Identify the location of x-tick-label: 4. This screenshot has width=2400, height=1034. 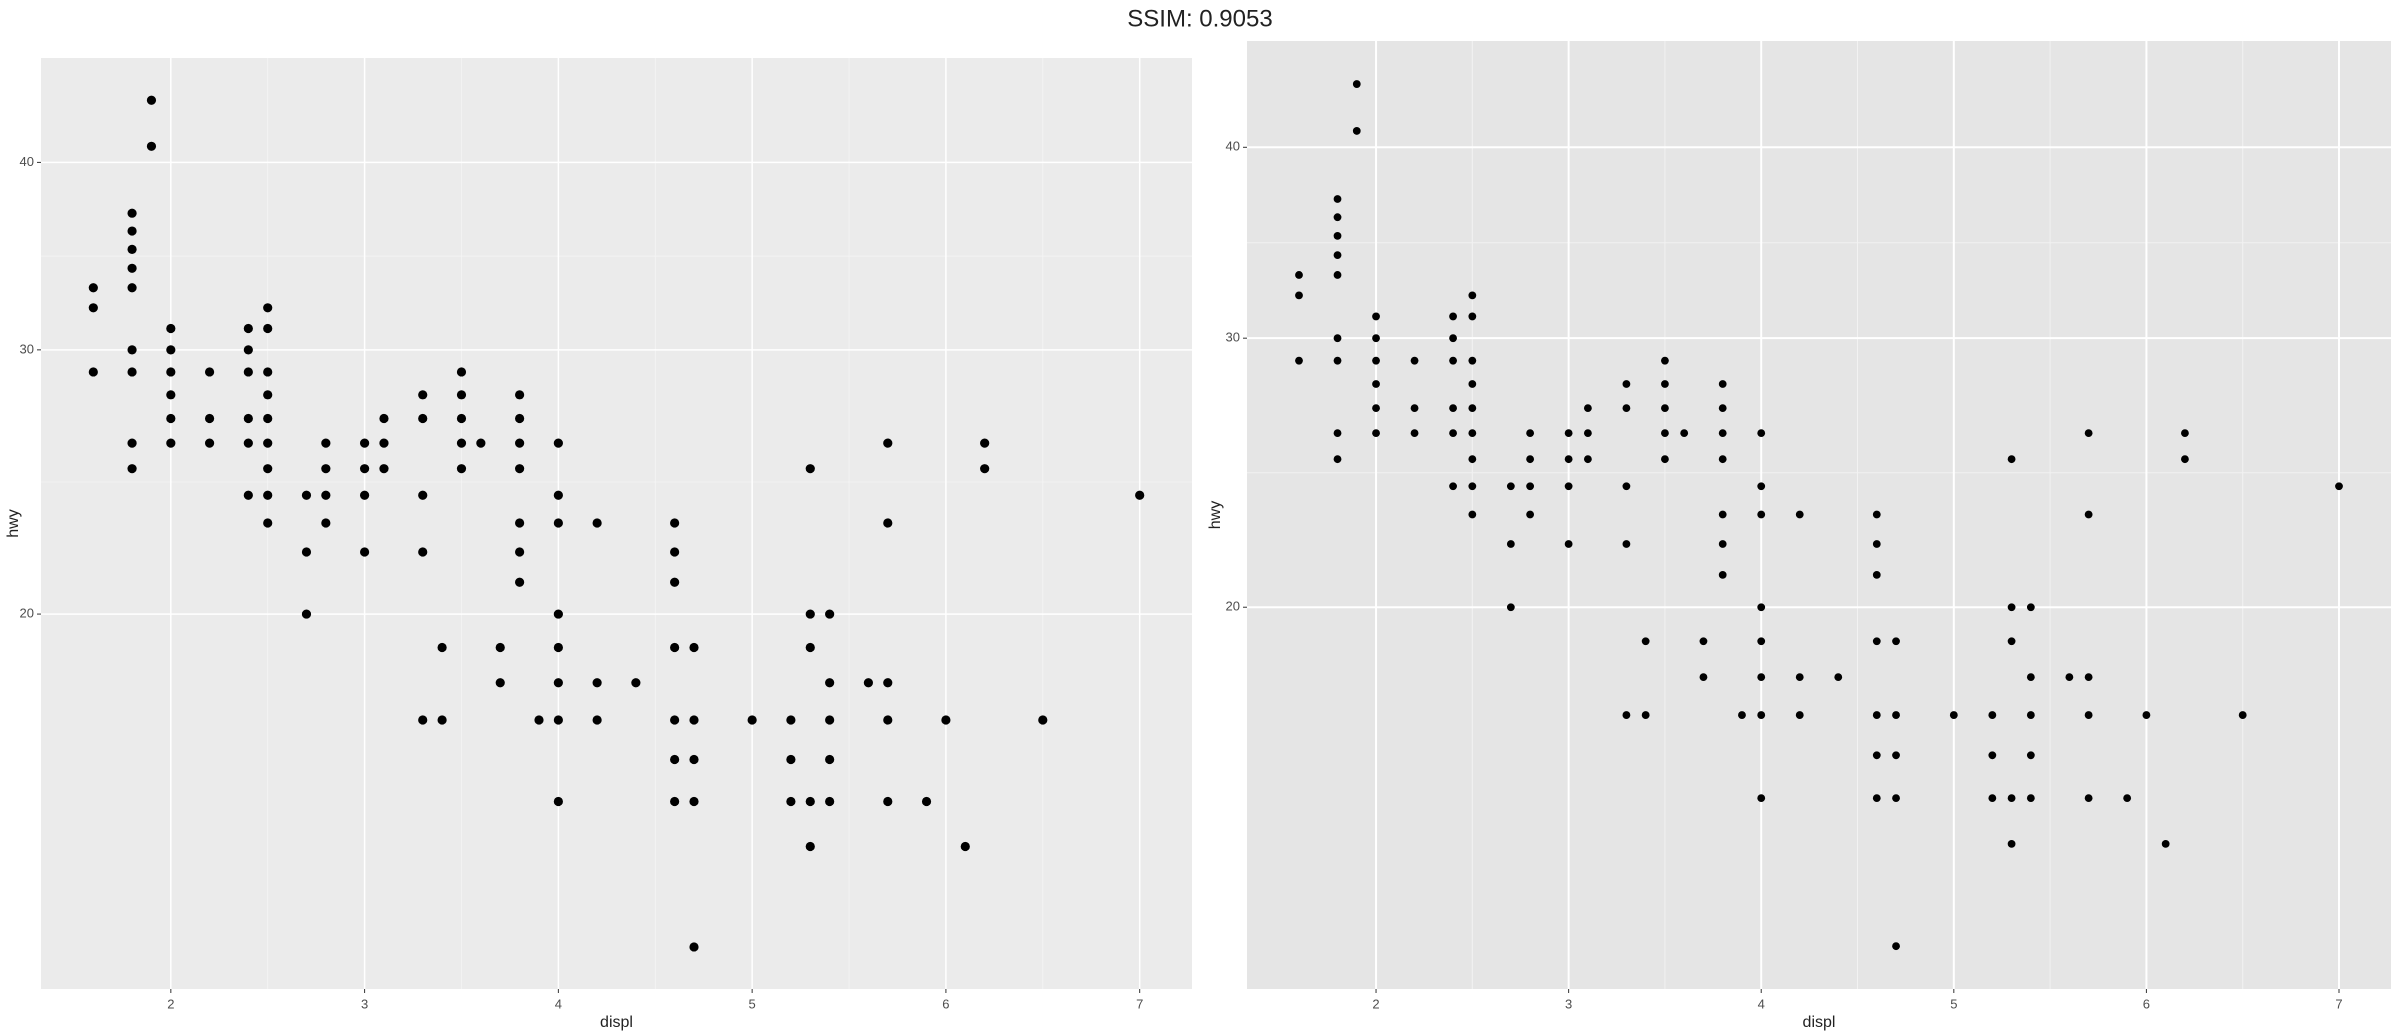
(1761, 1003).